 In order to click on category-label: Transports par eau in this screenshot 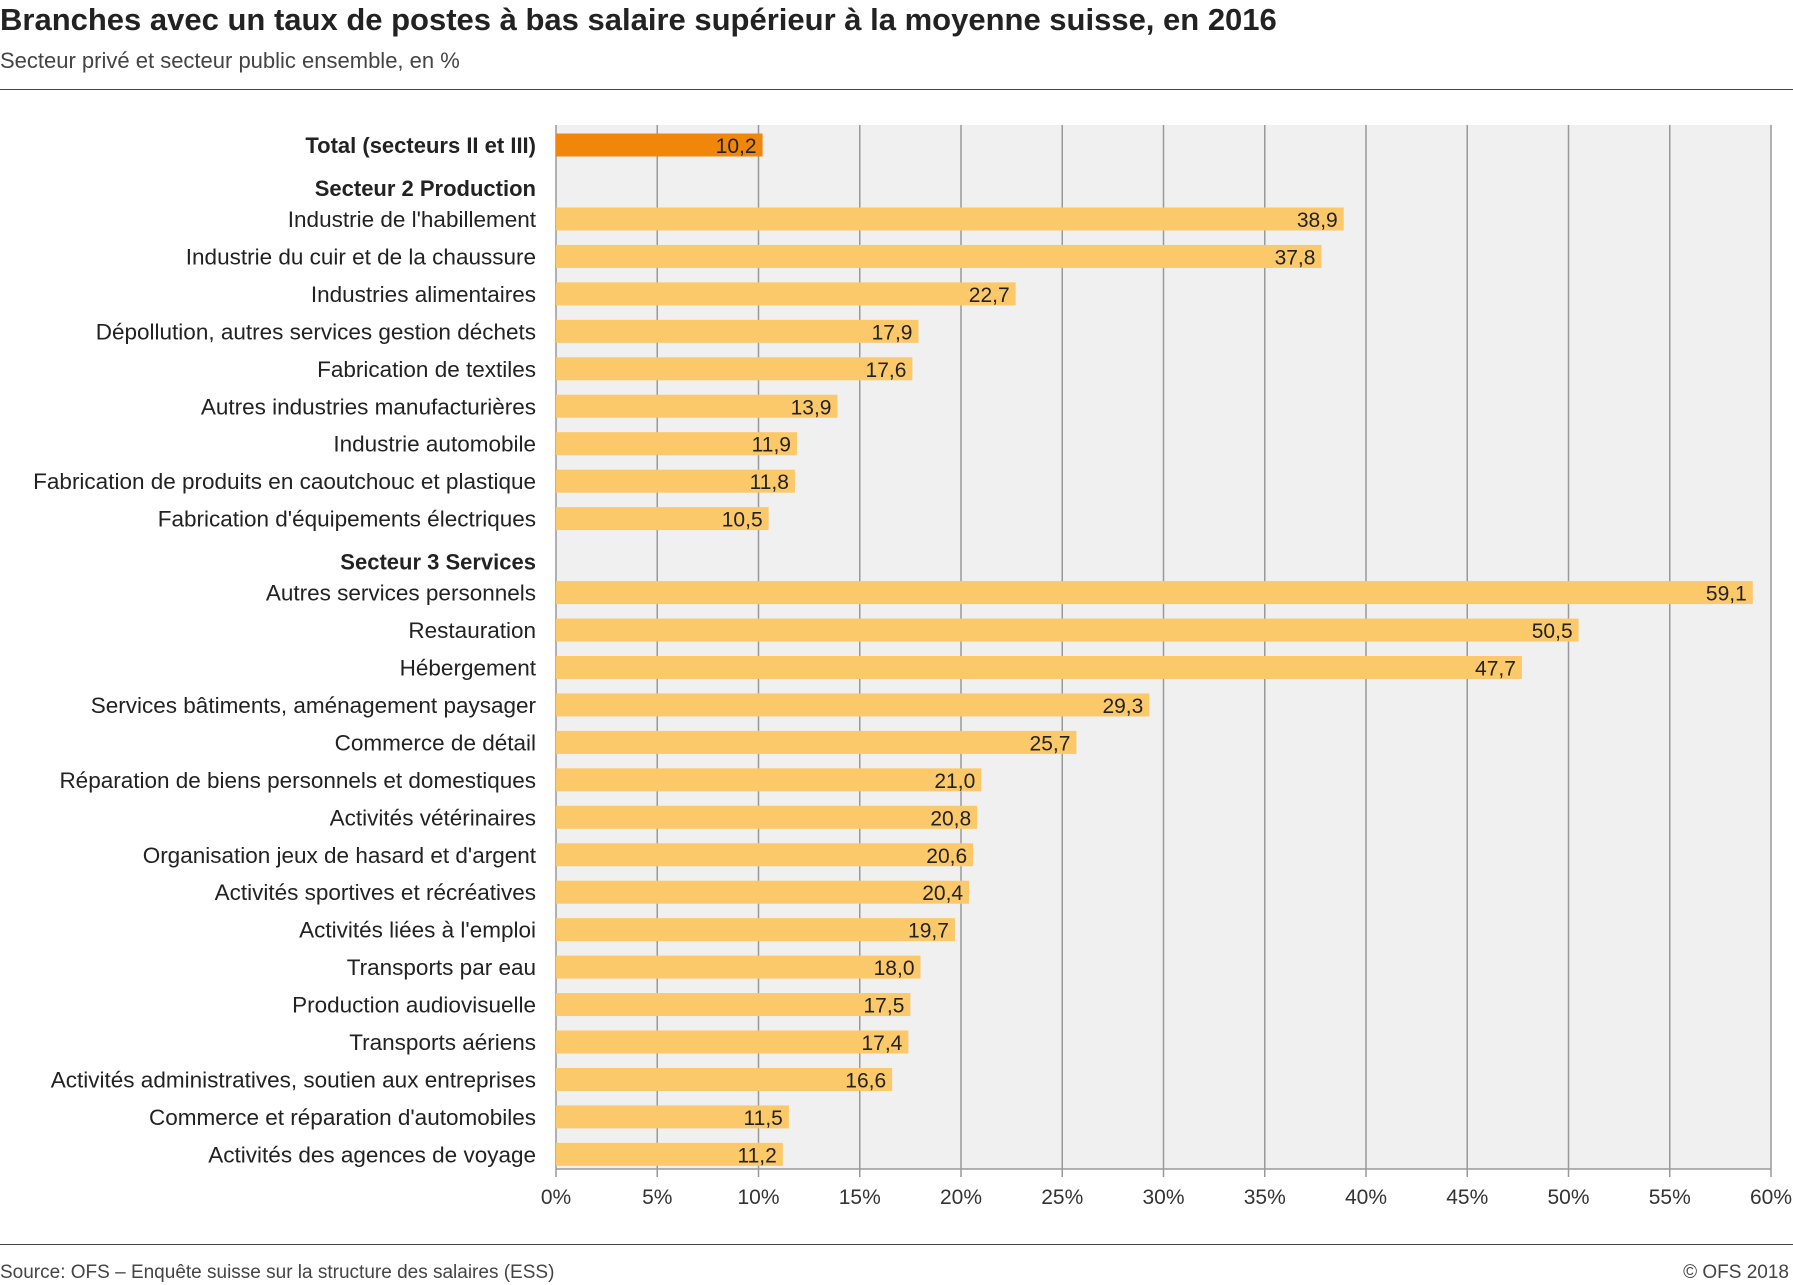, I will do `click(441, 967)`.